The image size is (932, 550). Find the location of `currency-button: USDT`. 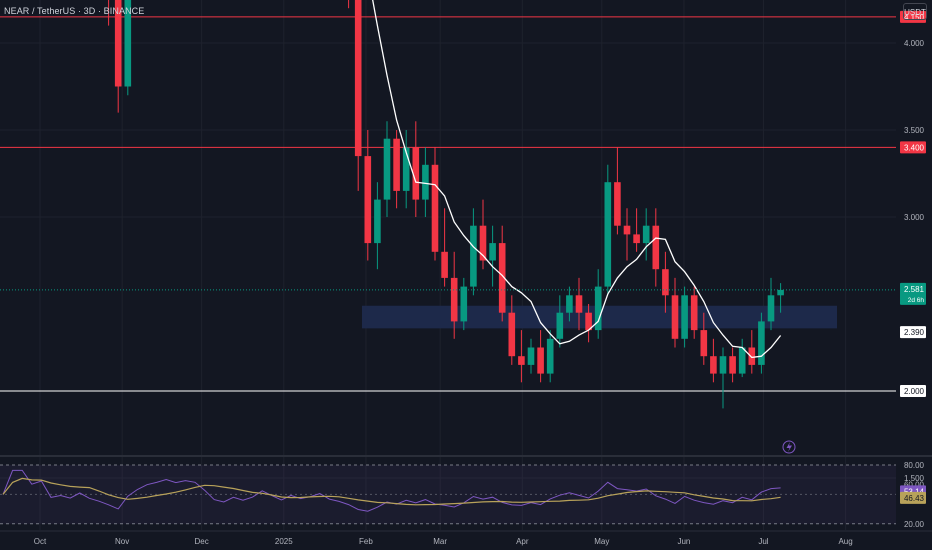

currency-button: USDT is located at coordinates (915, 11).